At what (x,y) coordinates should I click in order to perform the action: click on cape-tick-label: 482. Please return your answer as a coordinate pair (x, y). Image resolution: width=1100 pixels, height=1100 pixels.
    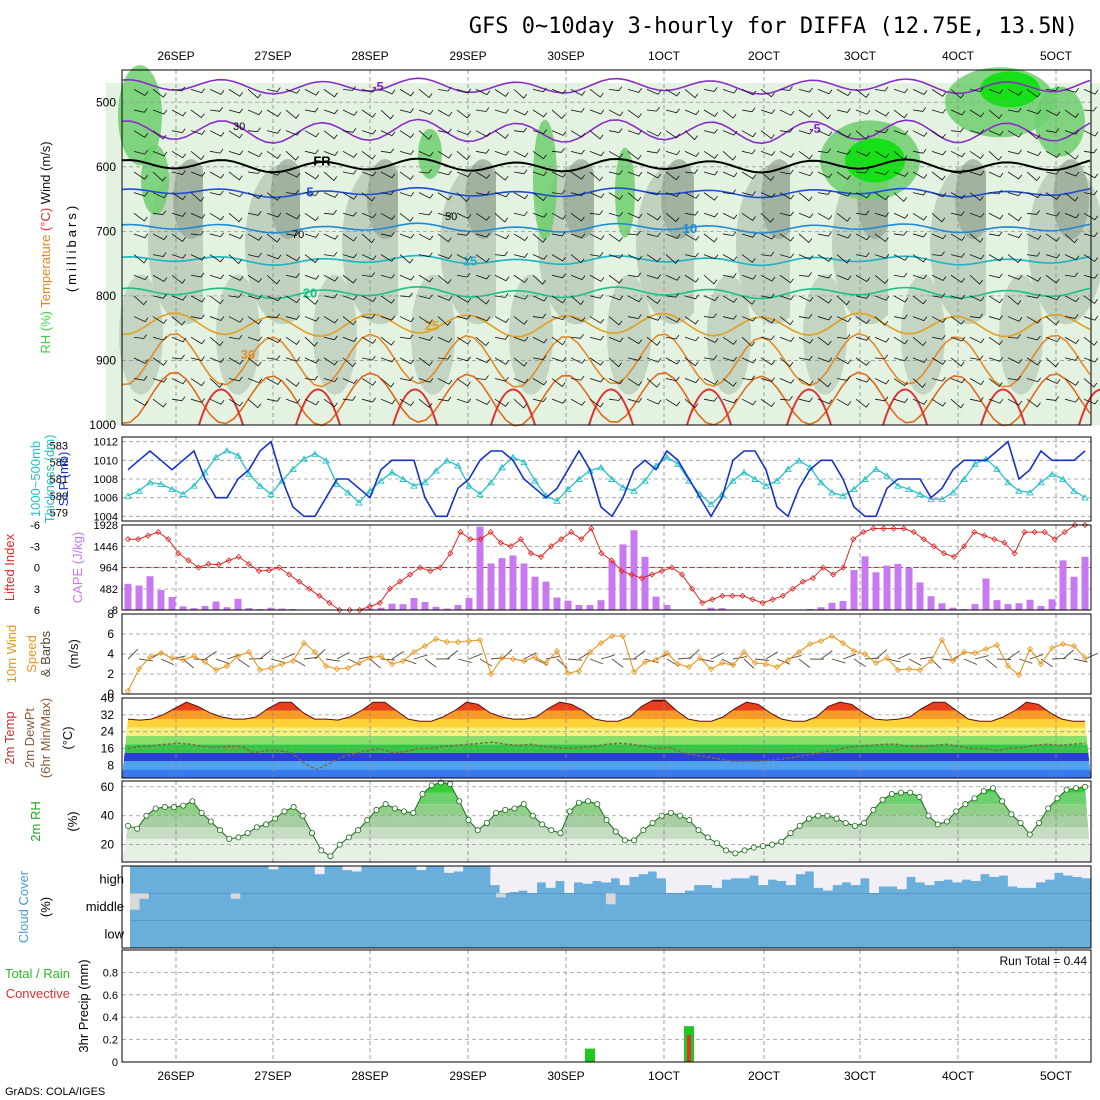
    Looking at the image, I should click on (109, 590).